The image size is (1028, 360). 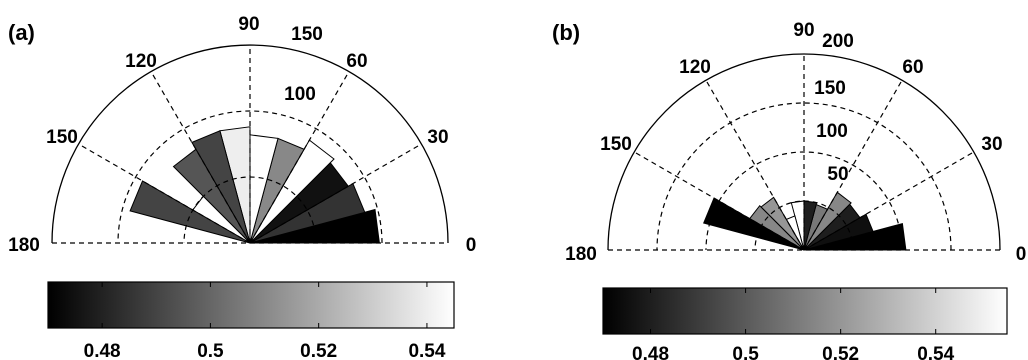 I want to click on radial-label-50: 50, so click(x=837, y=174).